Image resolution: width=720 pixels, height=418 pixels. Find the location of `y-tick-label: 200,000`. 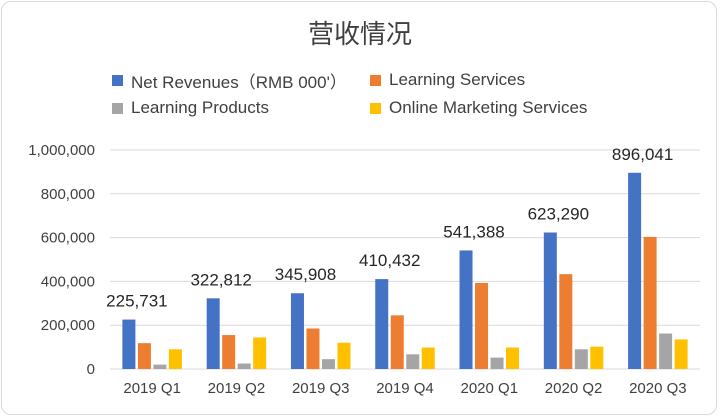

y-tick-label: 200,000 is located at coordinates (68, 325).